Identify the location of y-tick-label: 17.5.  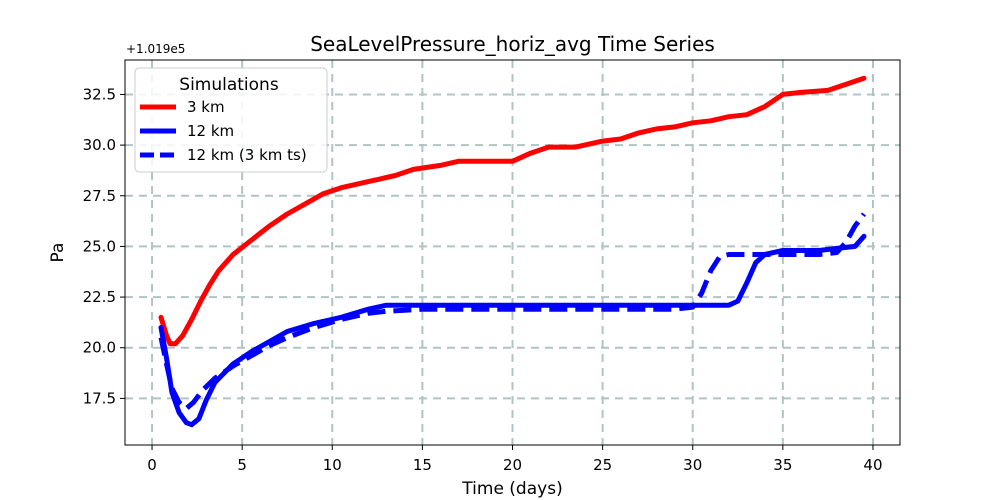
(99, 398).